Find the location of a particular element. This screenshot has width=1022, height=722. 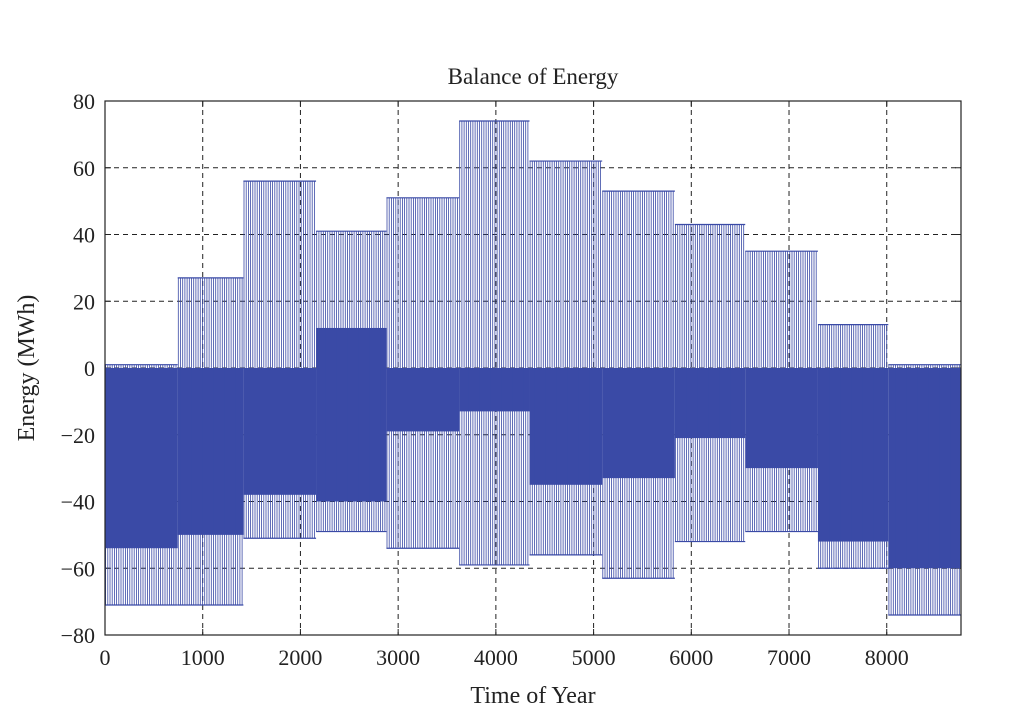

x-axis-label: Time of Year is located at coordinates (532, 696).